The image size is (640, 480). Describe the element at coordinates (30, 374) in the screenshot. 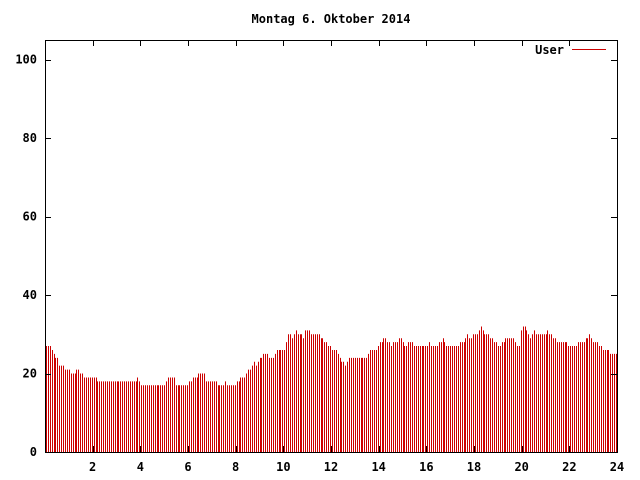

I see `y-tick-label: 20` at that location.